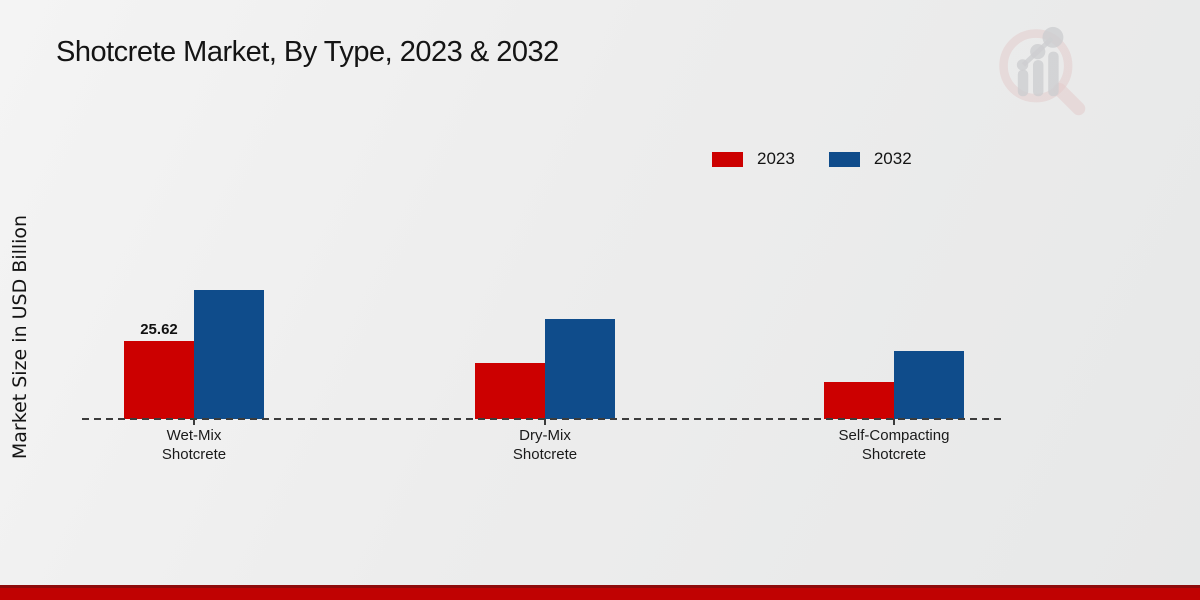 The height and width of the screenshot is (600, 1200). I want to click on legend-item-2023: 2023, so click(753, 159).